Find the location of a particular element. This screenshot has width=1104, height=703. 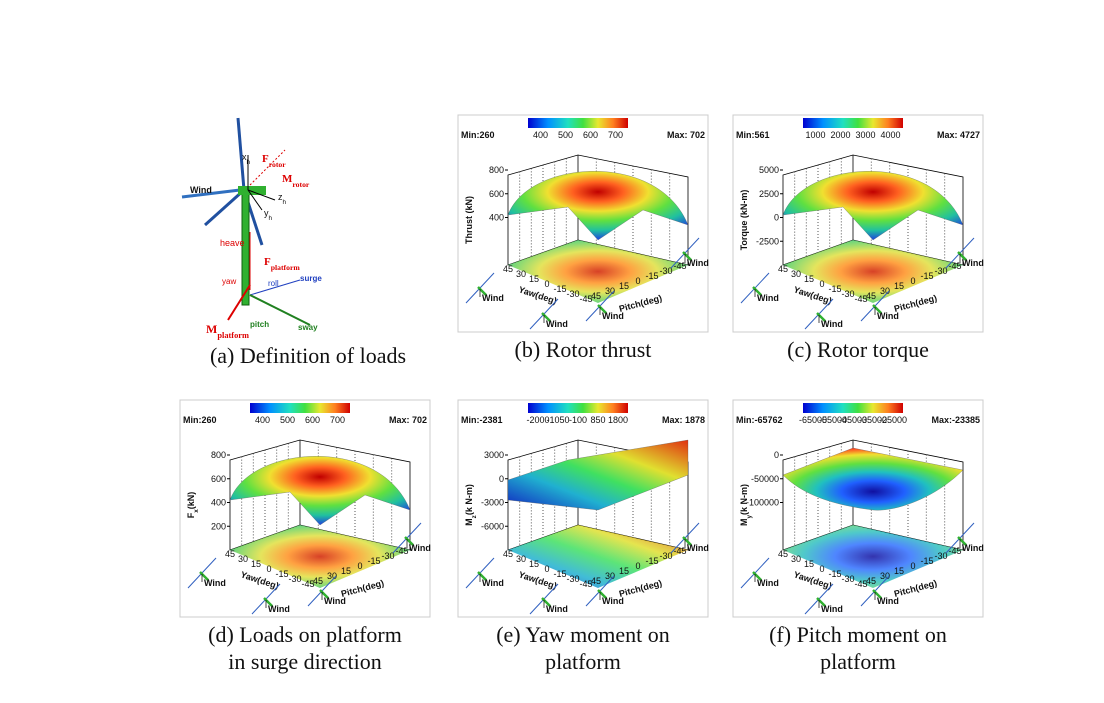

colorbar-tick: 850 is located at coordinates (597, 420).